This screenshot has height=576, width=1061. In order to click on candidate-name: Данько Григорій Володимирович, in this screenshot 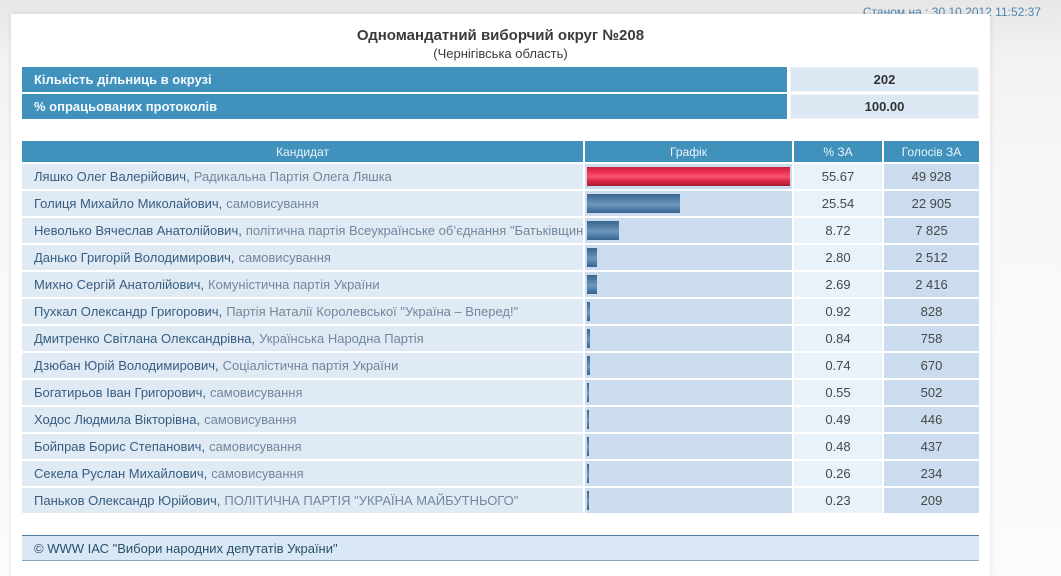, I will do `click(134, 257)`.